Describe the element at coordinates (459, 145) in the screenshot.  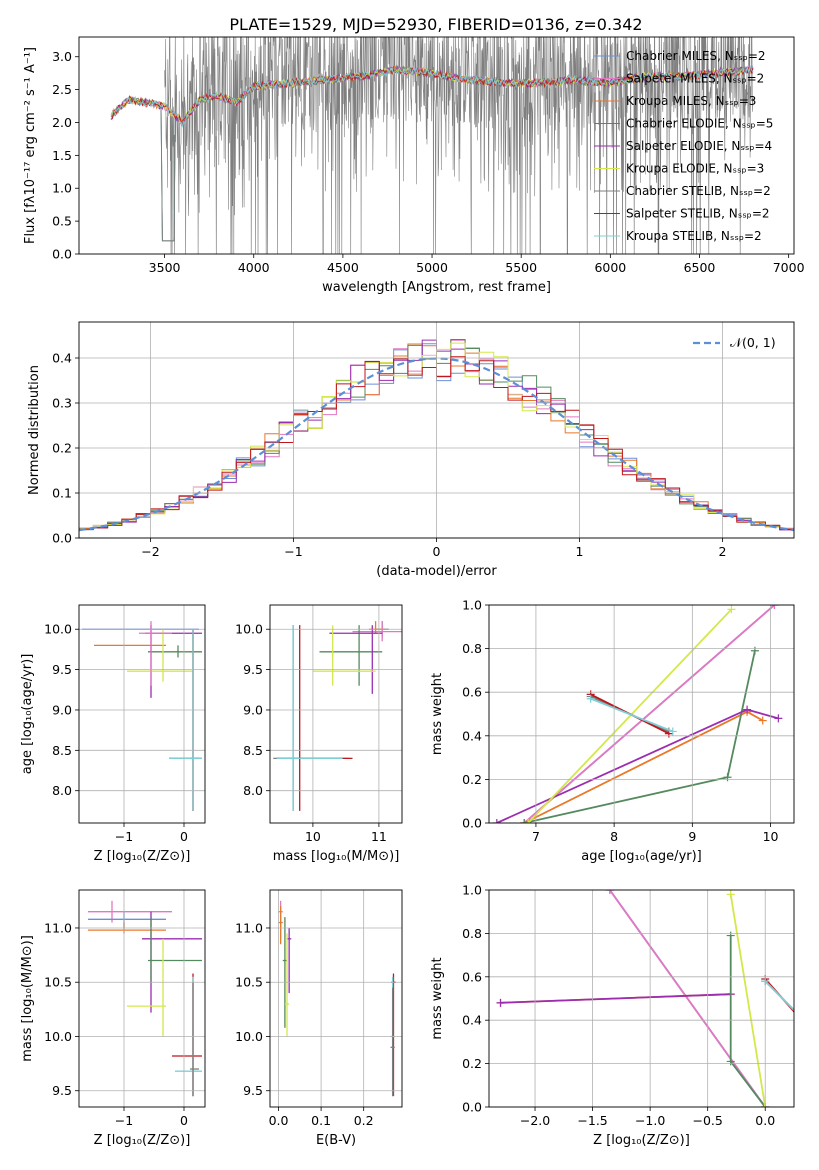
I see `observed-spectrum` at that location.